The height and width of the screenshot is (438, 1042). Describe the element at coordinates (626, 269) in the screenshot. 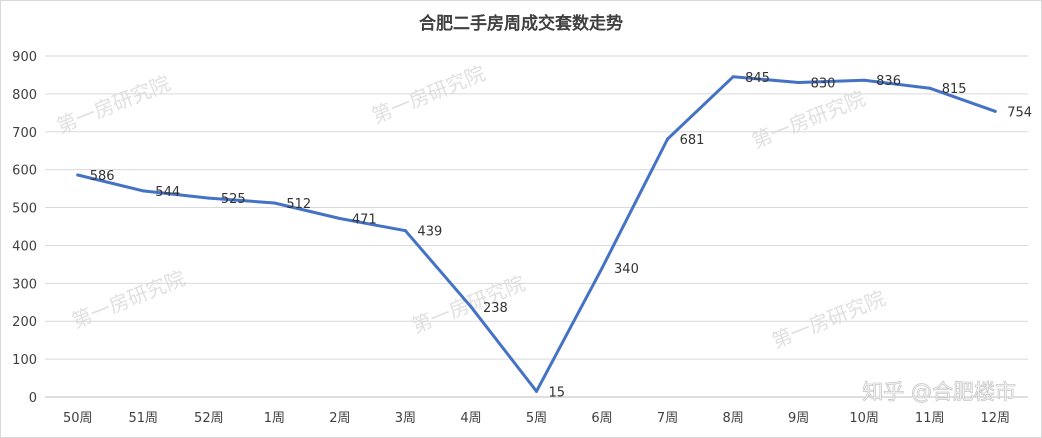

I see `data-label: 340` at that location.